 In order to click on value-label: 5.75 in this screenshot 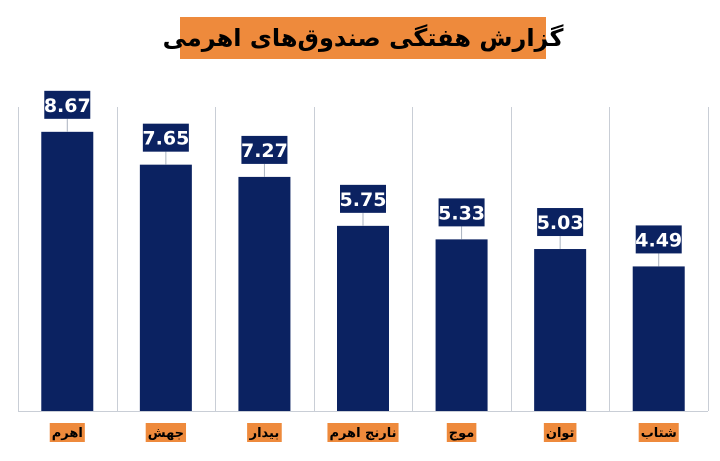, I will do `click(363, 200)`.